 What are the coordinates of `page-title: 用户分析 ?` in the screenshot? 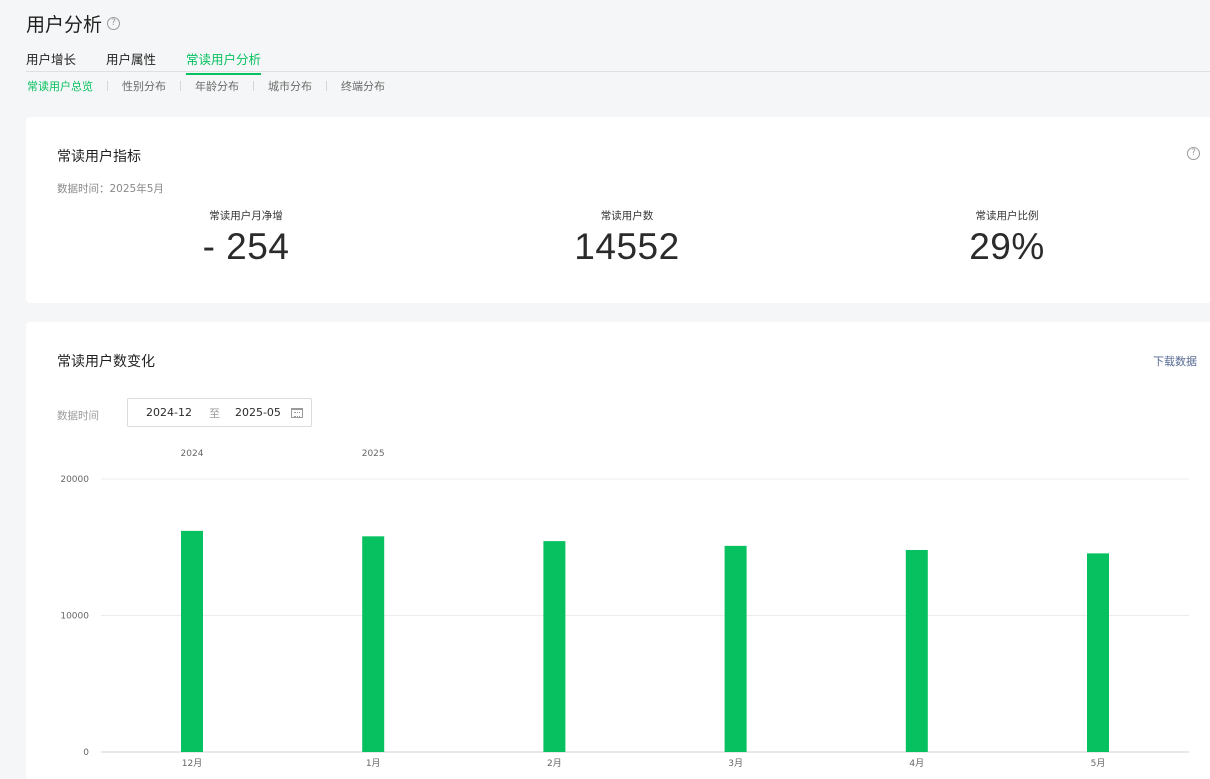 It's located at (73, 23).